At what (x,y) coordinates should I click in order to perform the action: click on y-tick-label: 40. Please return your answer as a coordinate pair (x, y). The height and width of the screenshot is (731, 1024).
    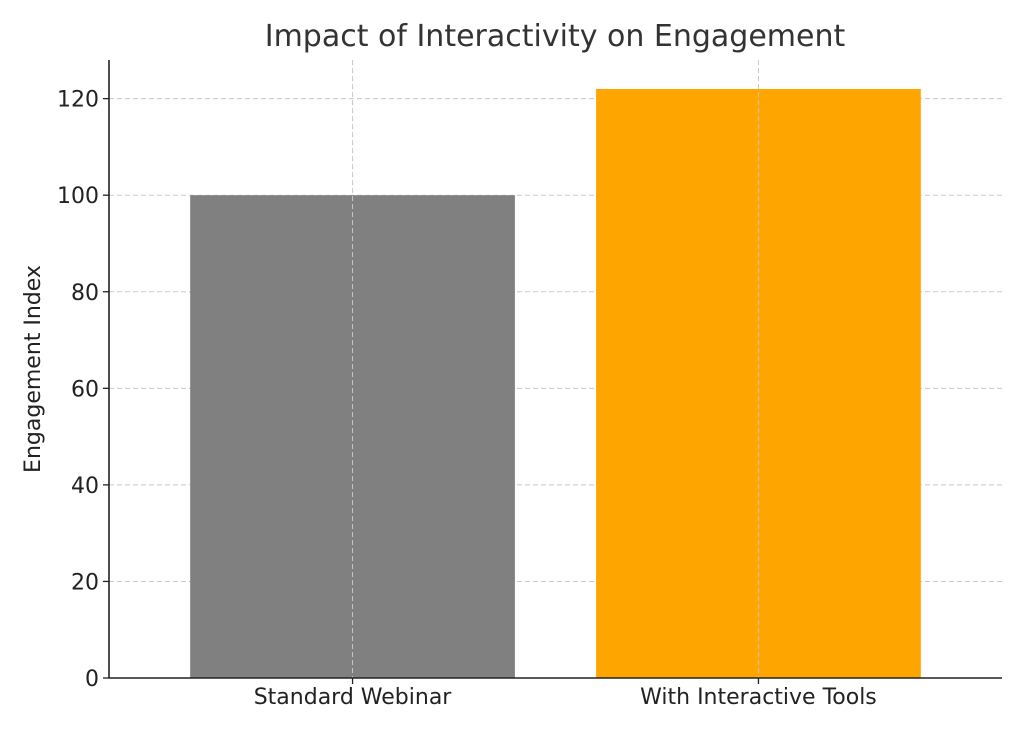
    Looking at the image, I should click on (85, 486).